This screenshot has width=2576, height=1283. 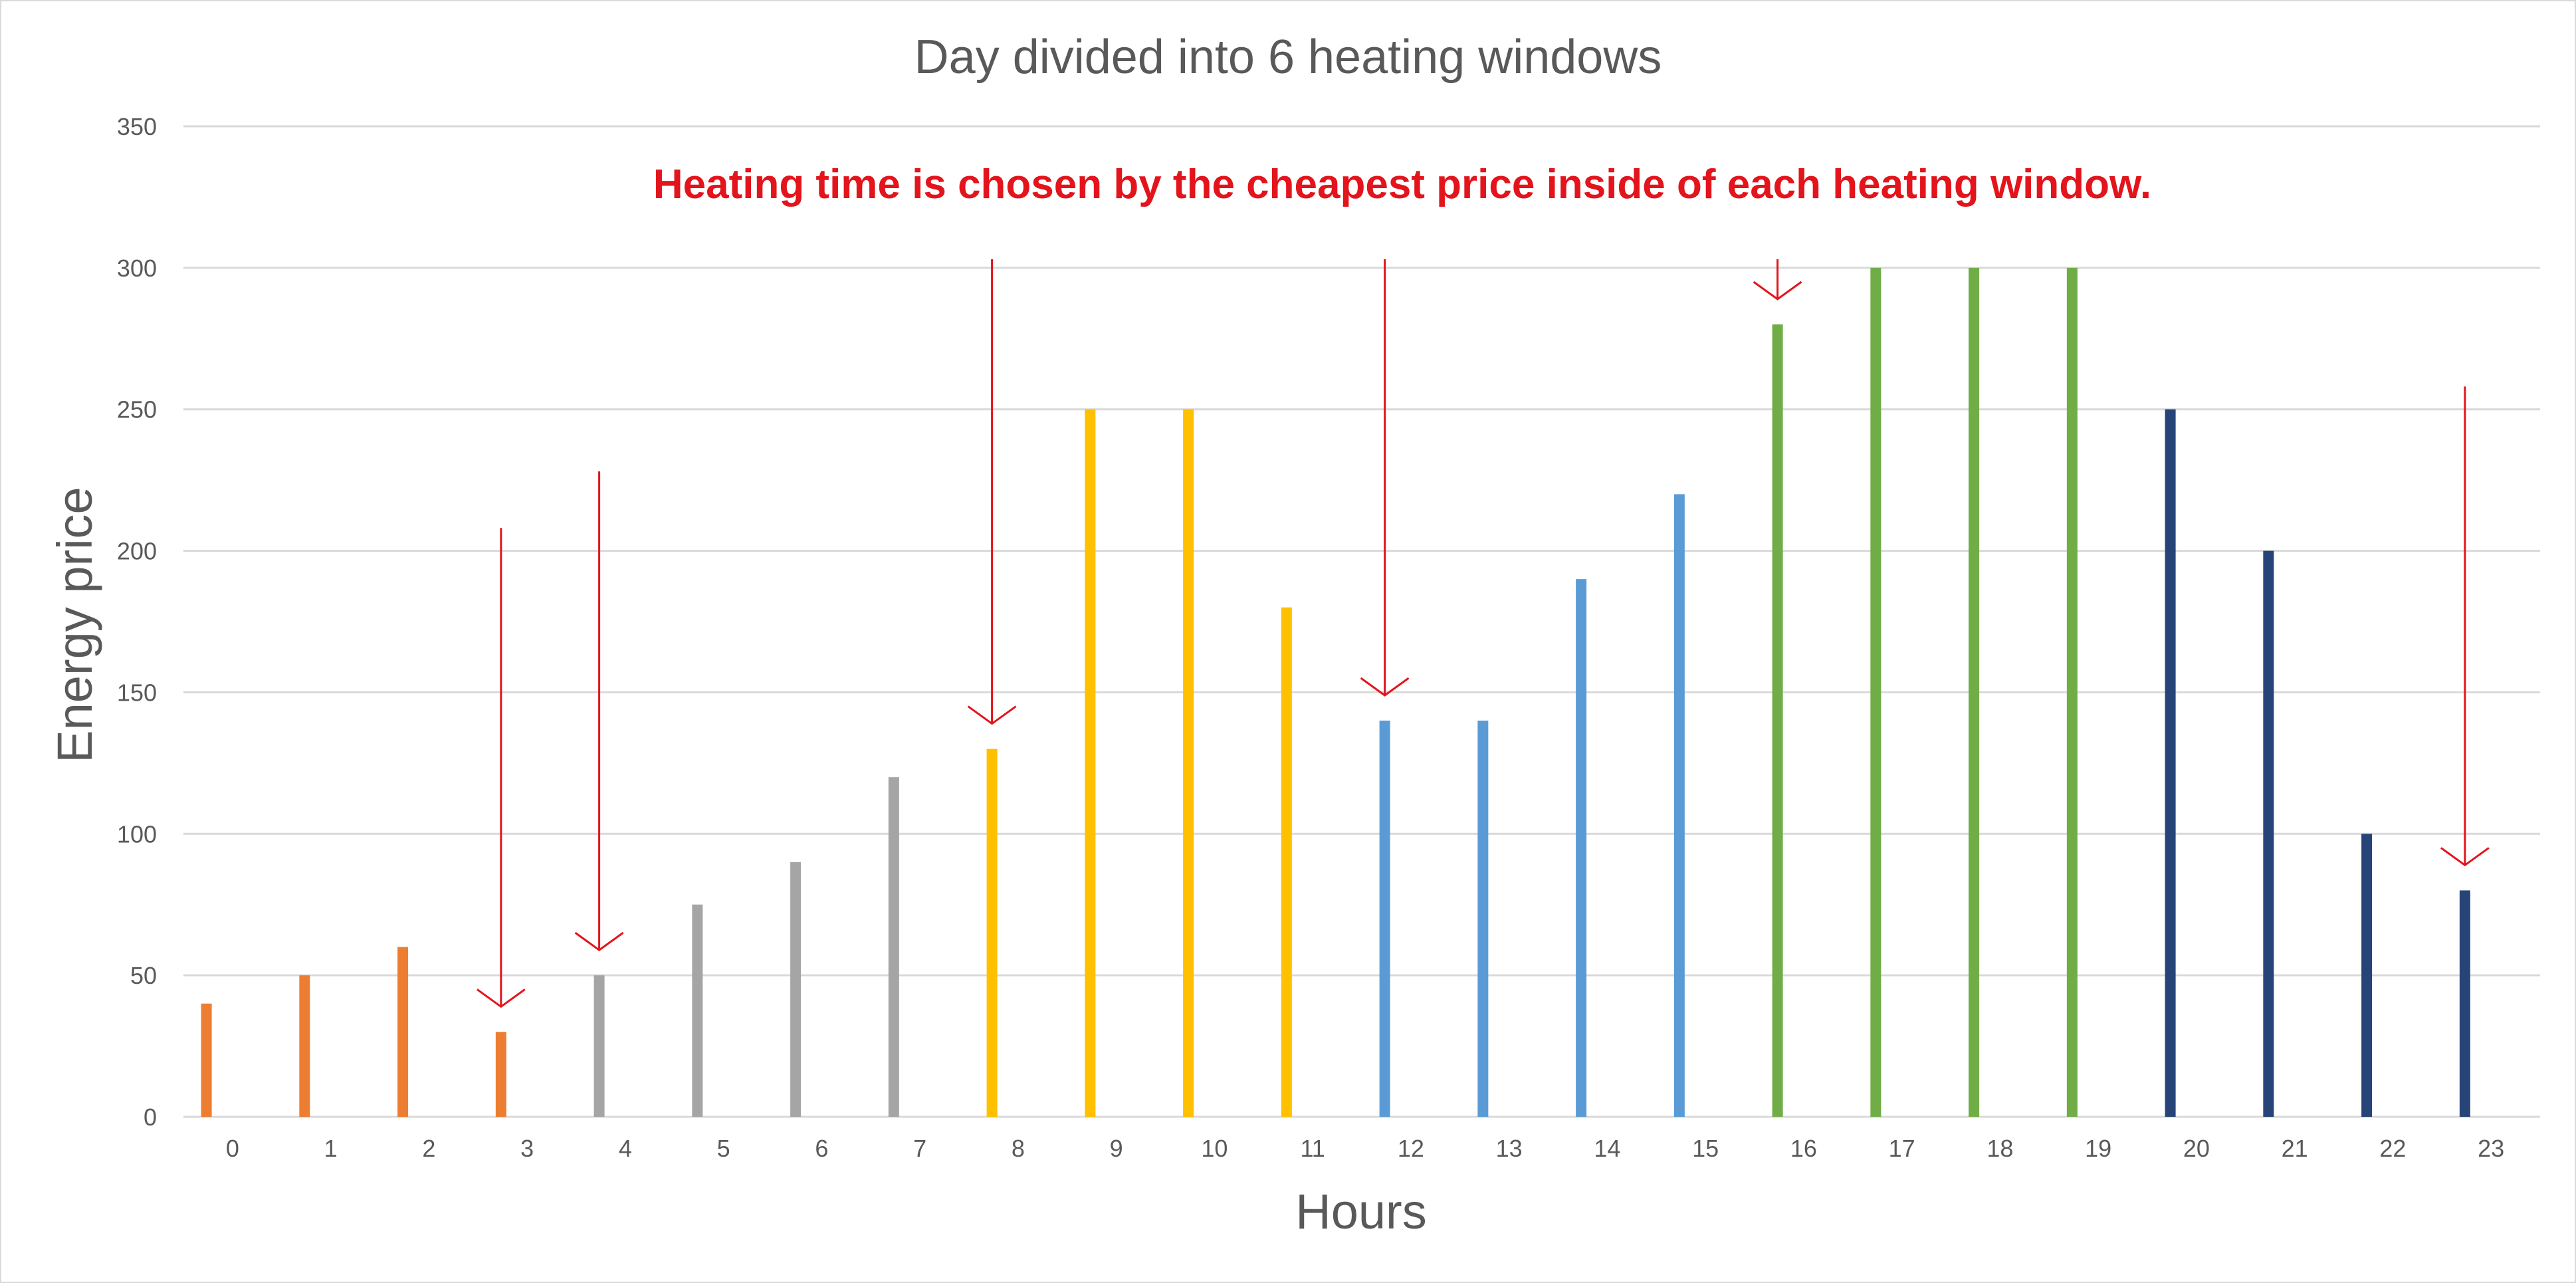 What do you see at coordinates (331, 1148) in the screenshot?
I see `x-tick-label-1: 1` at bounding box center [331, 1148].